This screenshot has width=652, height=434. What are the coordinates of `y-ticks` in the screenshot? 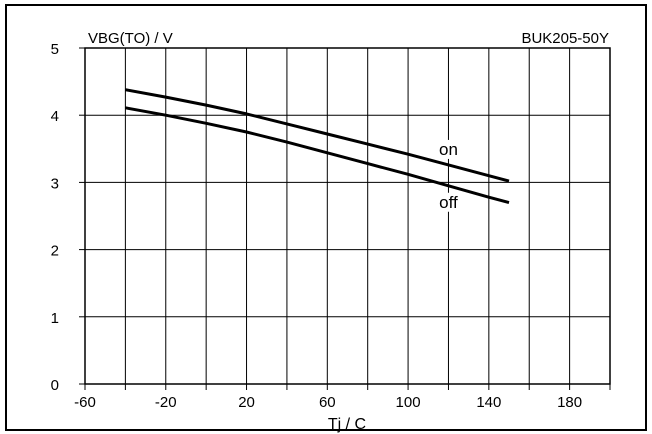 It's located at (82, 216).